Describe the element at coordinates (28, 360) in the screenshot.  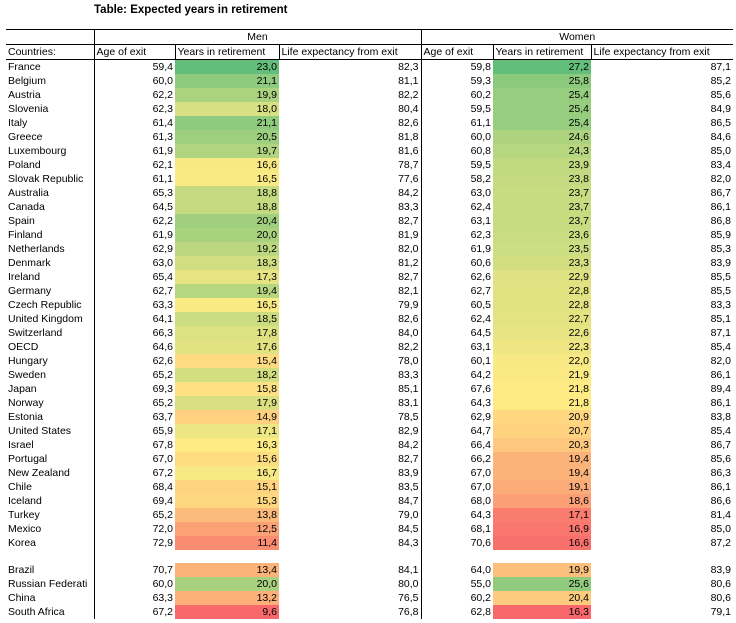
I see `cell-country: Hungary` at that location.